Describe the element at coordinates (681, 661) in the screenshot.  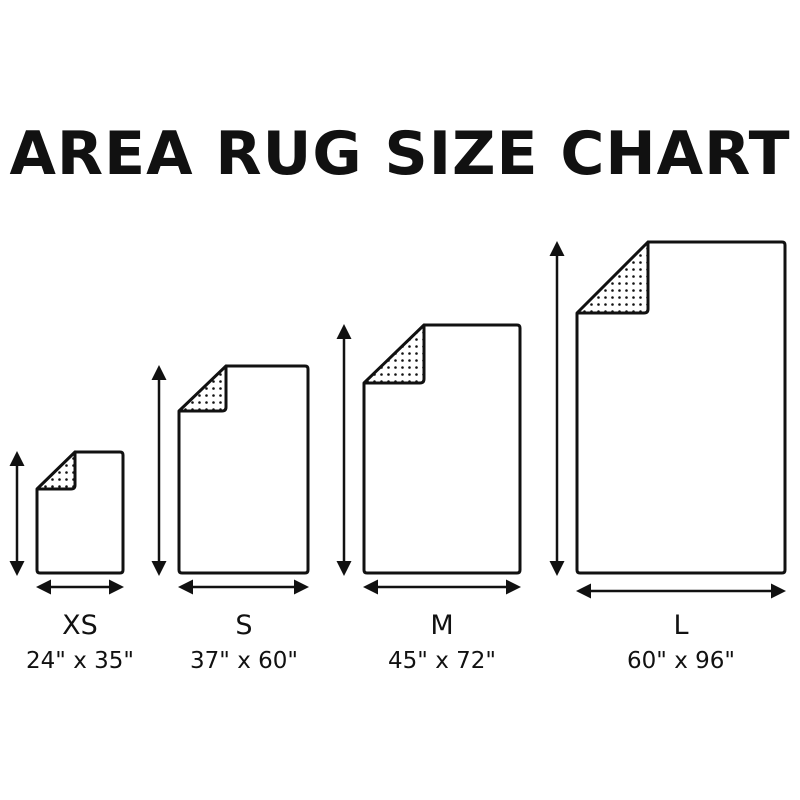
I see `rug-l-dimensions: 60" x 96"` at that location.